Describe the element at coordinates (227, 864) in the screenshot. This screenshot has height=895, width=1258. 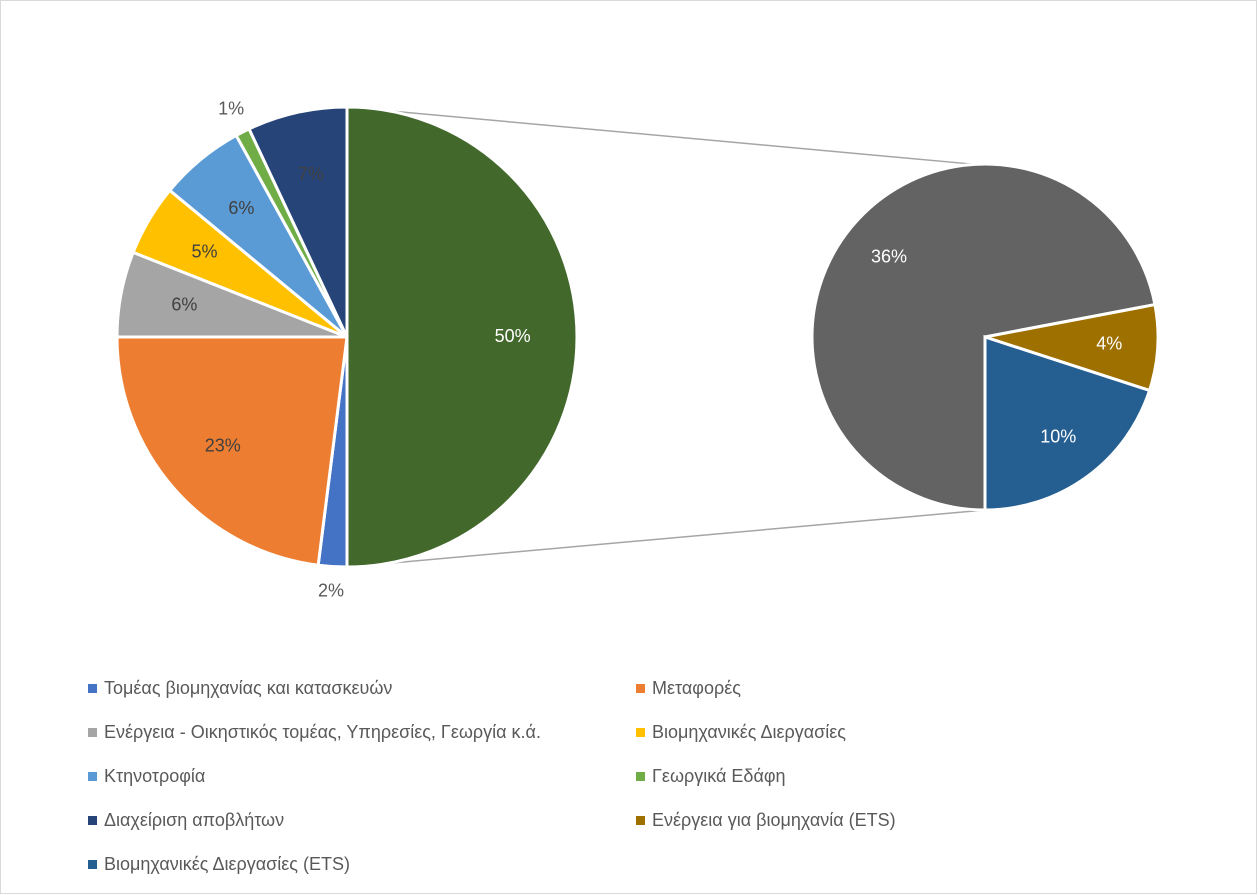
I see `legend-label: Βιομηχανικές Διεργασίες (ETS)` at that location.